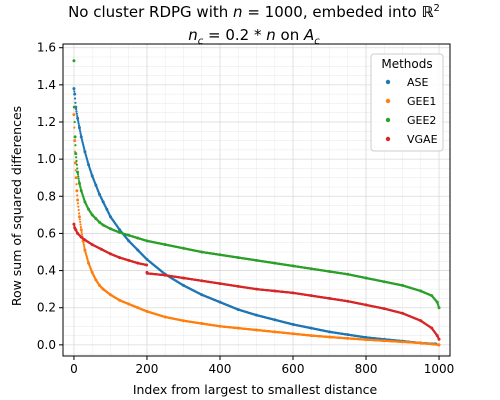 The image size is (500, 400). What do you see at coordinates (293, 369) in the screenshot?
I see `x-tick-label: 600` at bounding box center [293, 369].